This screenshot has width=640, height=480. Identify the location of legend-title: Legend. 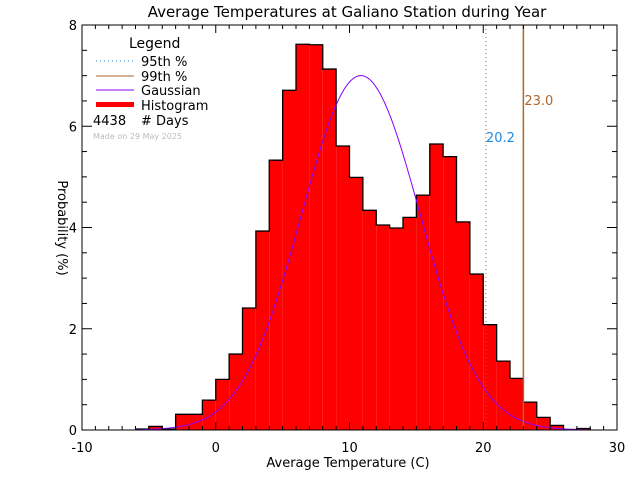
(154, 44).